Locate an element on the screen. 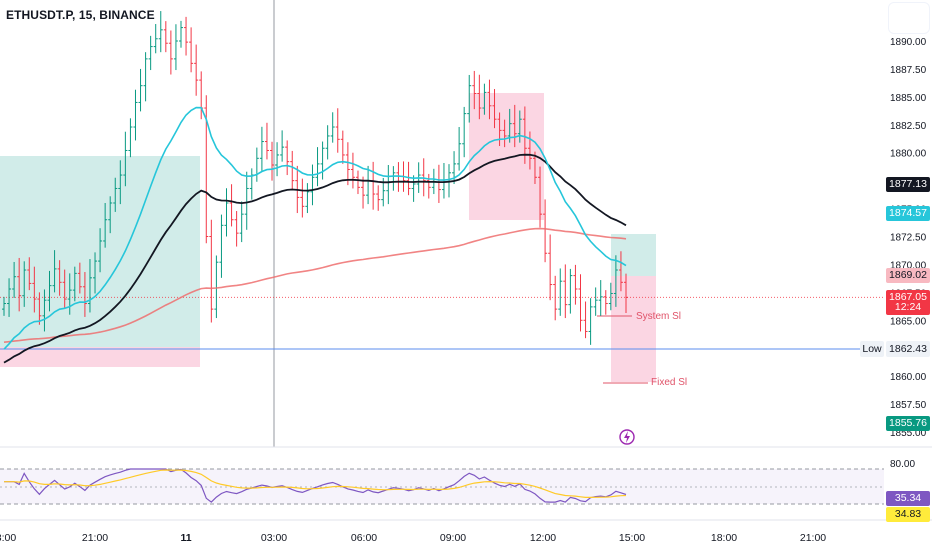  rsi-ma-line is located at coordinates (315, 483).